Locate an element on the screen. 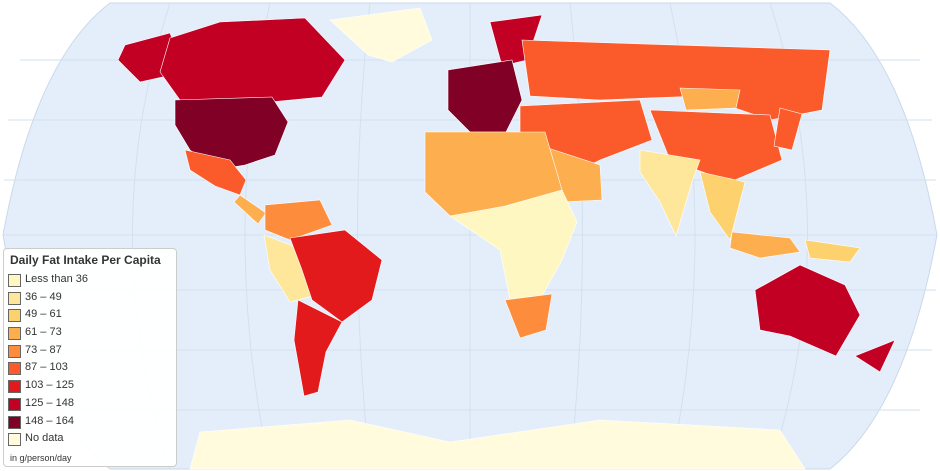 Image resolution: width=940 pixels, height=471 pixels. legend-item: 125 – 148 is located at coordinates (90, 404).